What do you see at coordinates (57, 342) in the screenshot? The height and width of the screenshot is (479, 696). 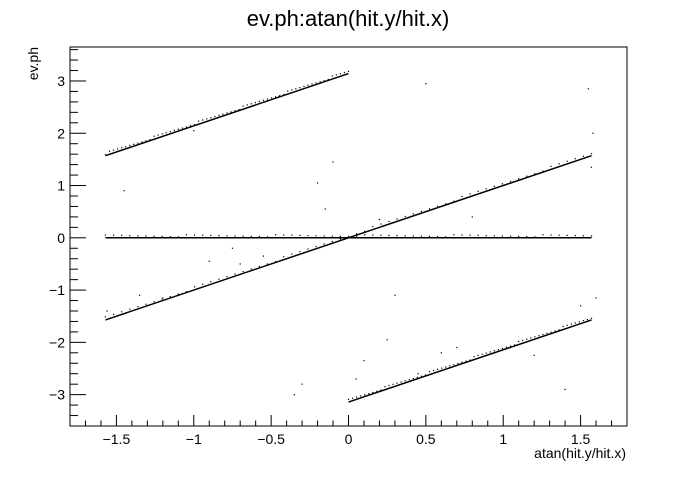 I see `y-tick-label: −2` at bounding box center [57, 342].